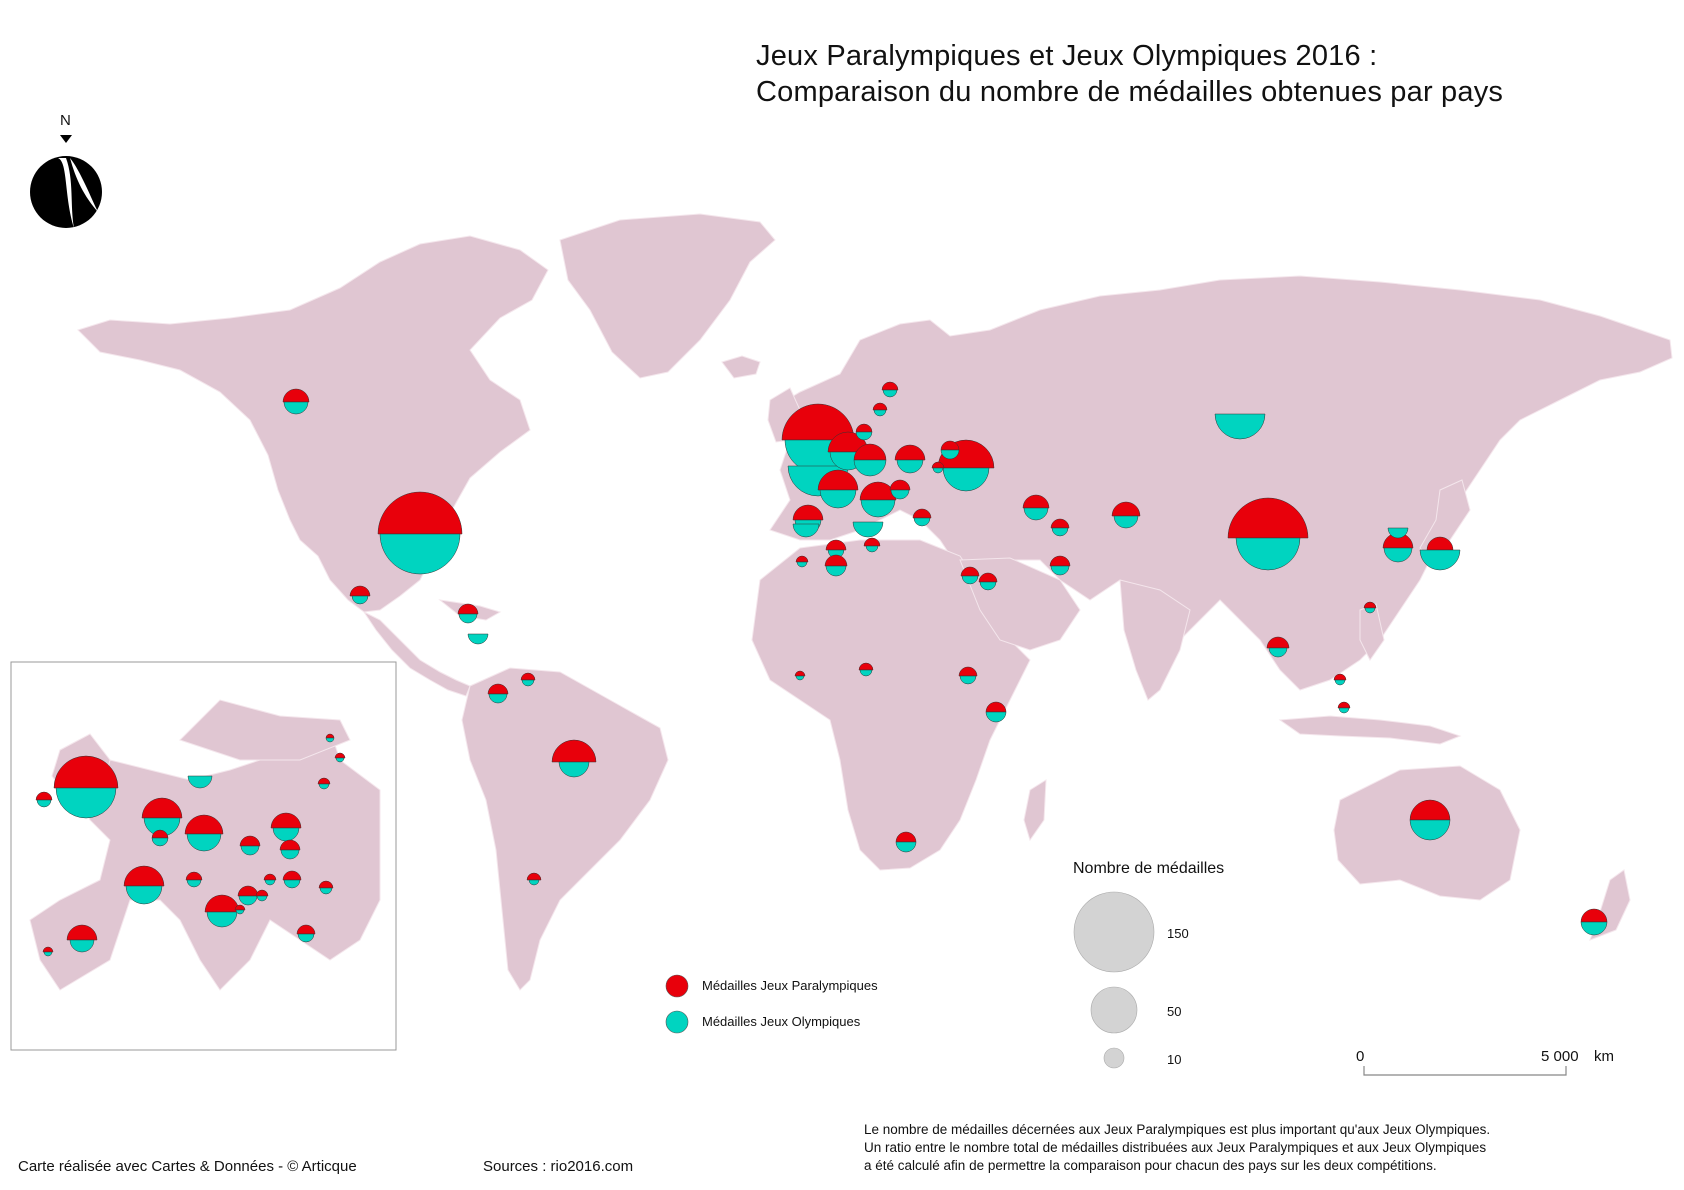 Image resolution: width=1684 pixels, height=1190 pixels. I want to click on land-greenland, so click(667, 296).